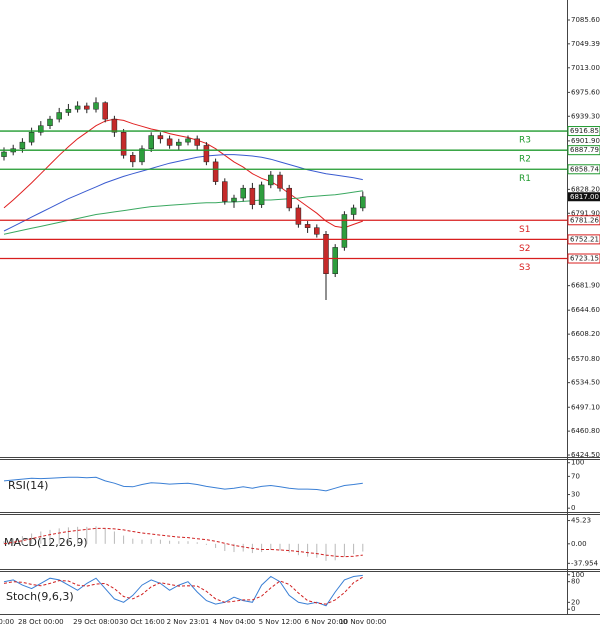 The height and width of the screenshot is (633, 600). Describe the element at coordinates (585, 189) in the screenshot. I see `y-tick-label: 6828.20` at that location.